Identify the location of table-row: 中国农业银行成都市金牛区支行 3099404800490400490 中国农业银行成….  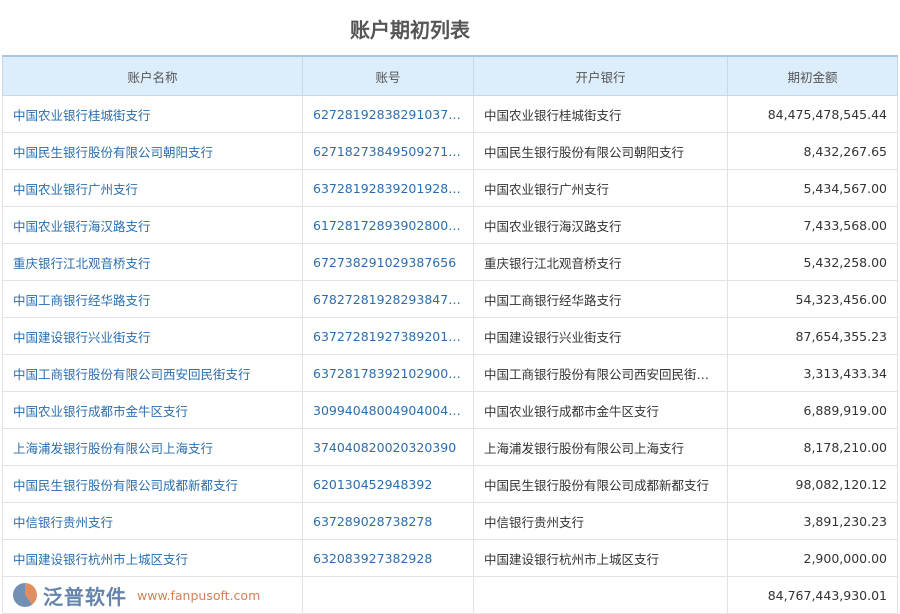
(450, 410).